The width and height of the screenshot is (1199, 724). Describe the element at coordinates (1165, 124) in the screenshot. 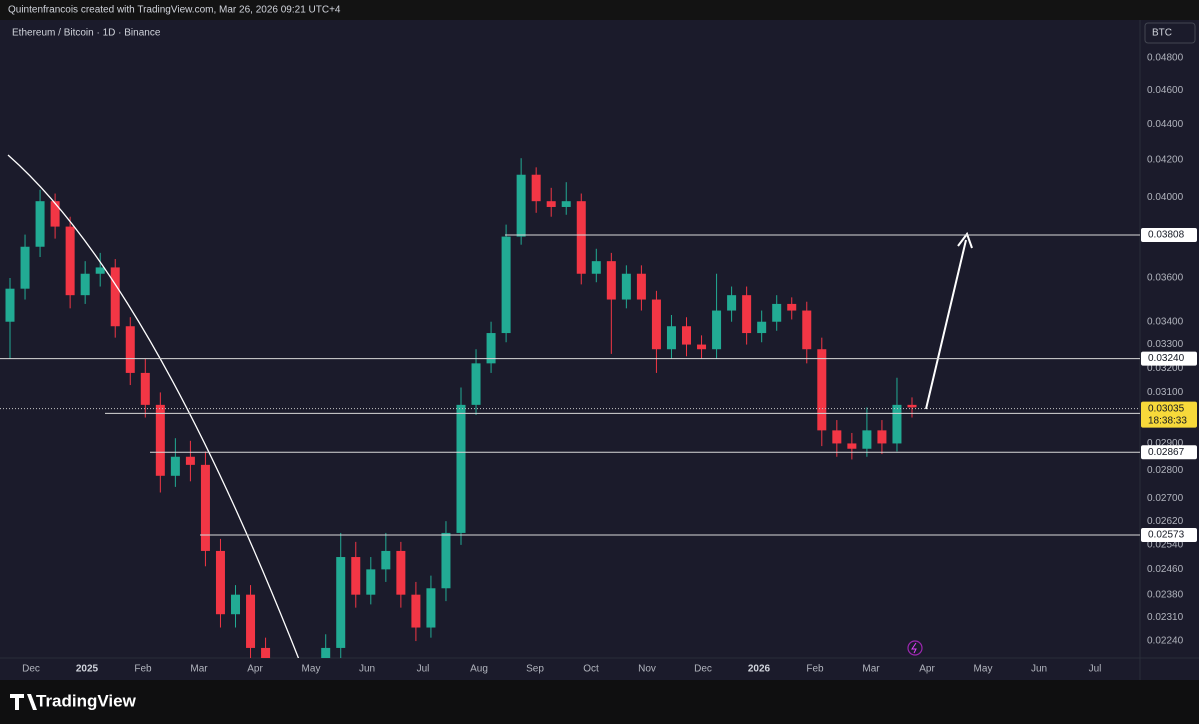

I see `y-tick-label: 0.04400` at that location.